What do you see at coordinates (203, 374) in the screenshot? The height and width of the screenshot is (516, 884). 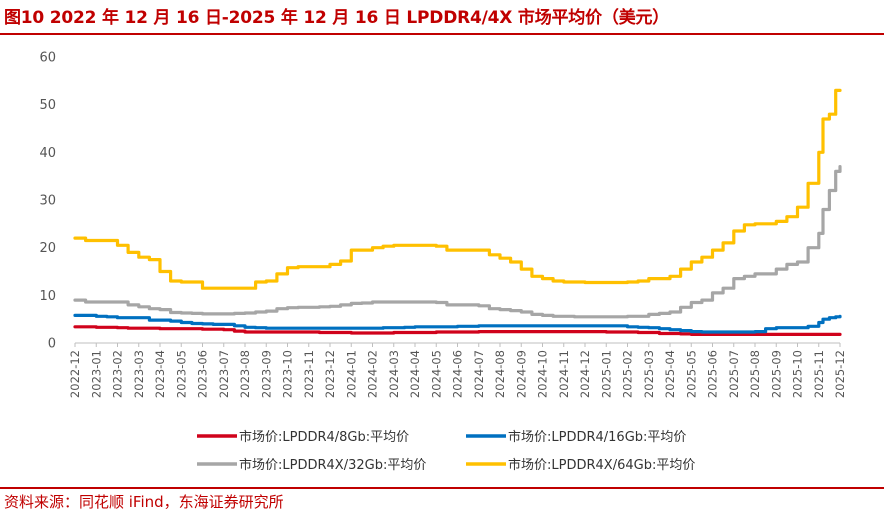 I see `x-tick-label: 2023-06` at bounding box center [203, 374].